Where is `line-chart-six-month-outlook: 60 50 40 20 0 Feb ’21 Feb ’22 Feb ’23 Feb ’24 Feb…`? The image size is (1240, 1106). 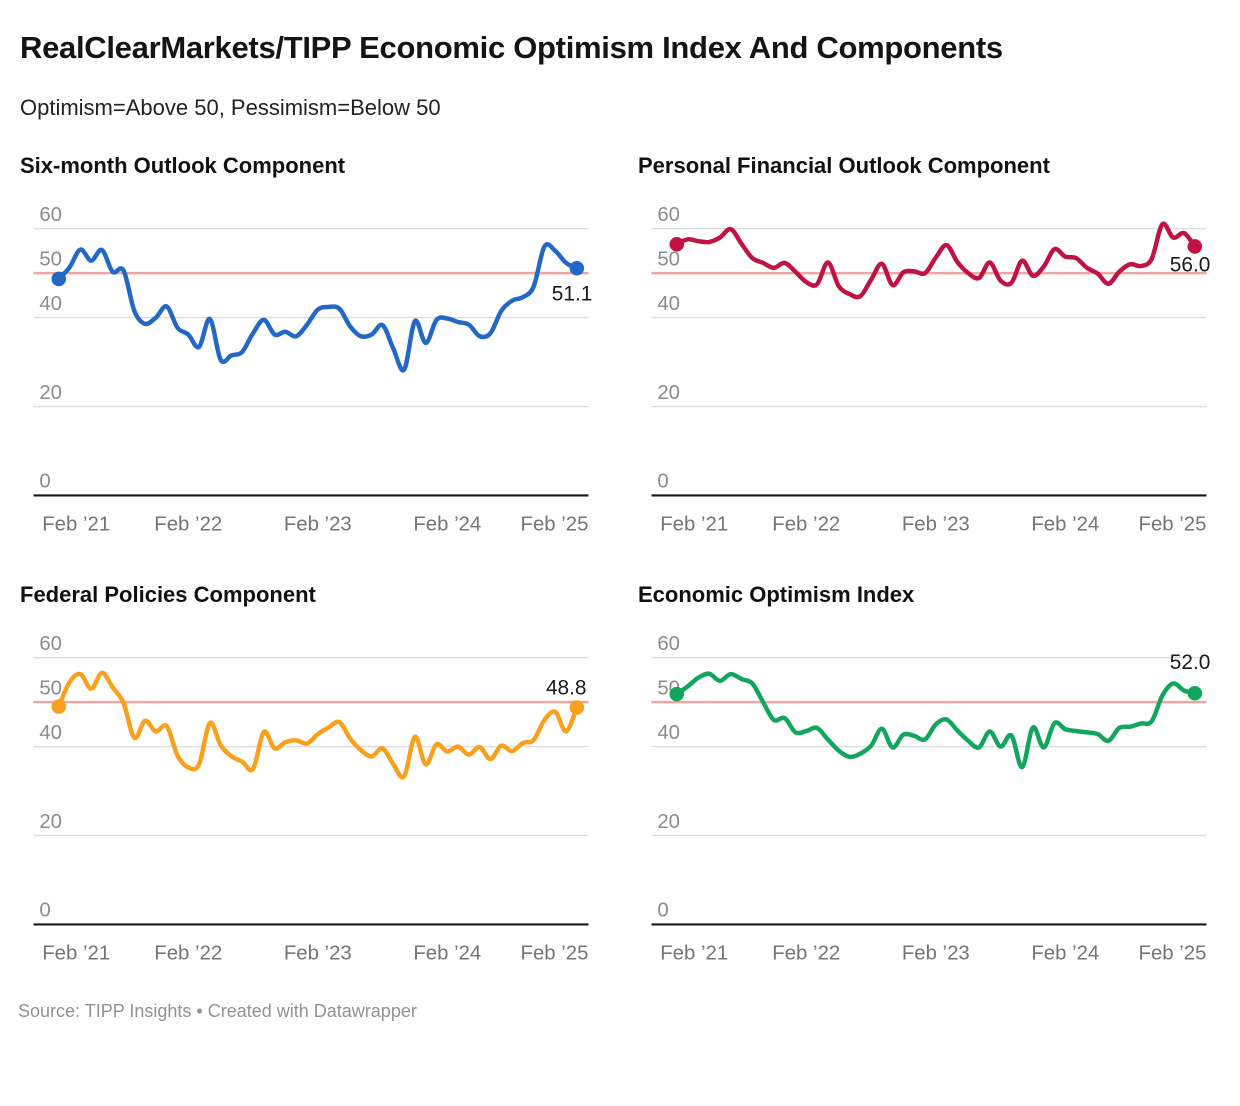
line-chart-six-month-outlook: 60 50 40 20 0 Feb ’21 Feb ’22 Feb ’23 Feb ’24 Feb… is located at coordinates (313, 369).